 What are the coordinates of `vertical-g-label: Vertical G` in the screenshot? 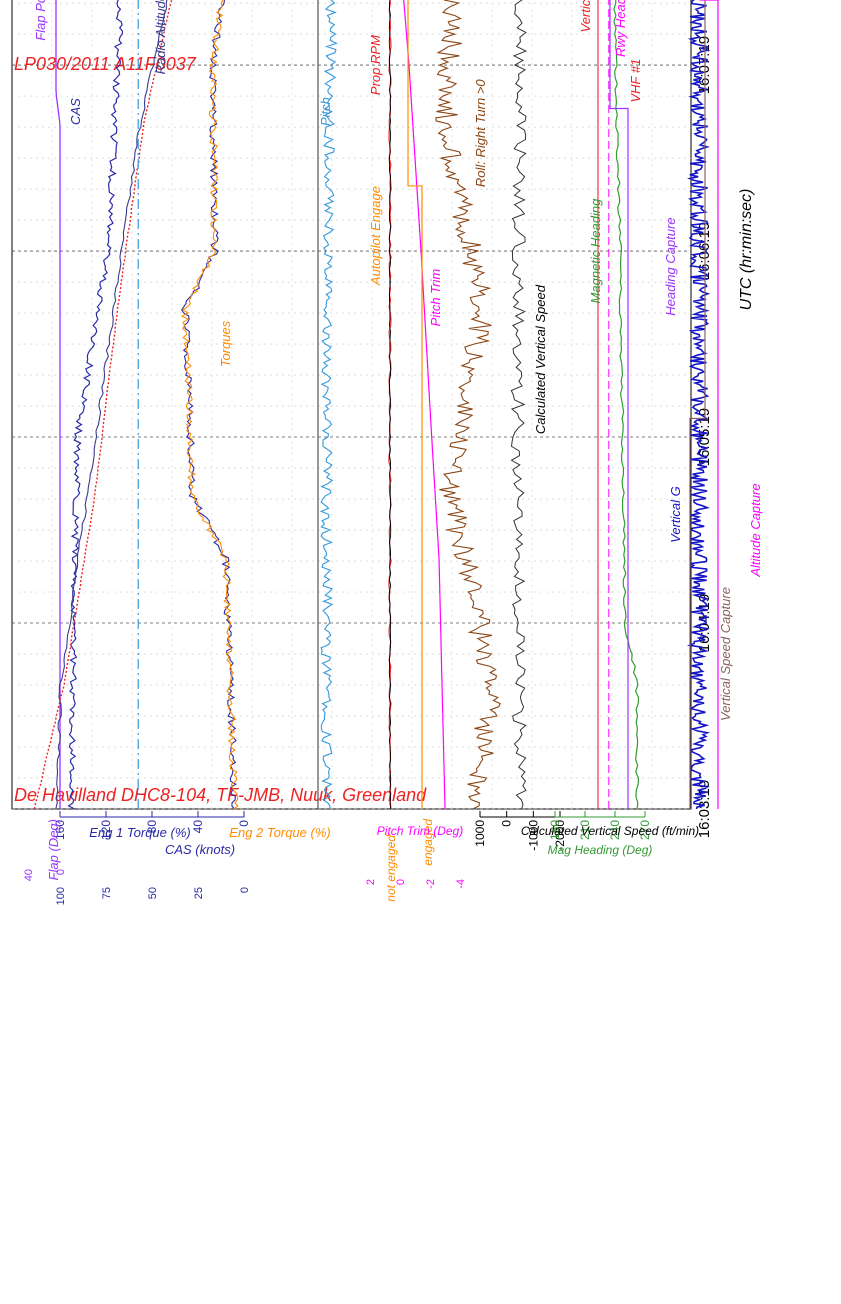 It's located at (675, 514).